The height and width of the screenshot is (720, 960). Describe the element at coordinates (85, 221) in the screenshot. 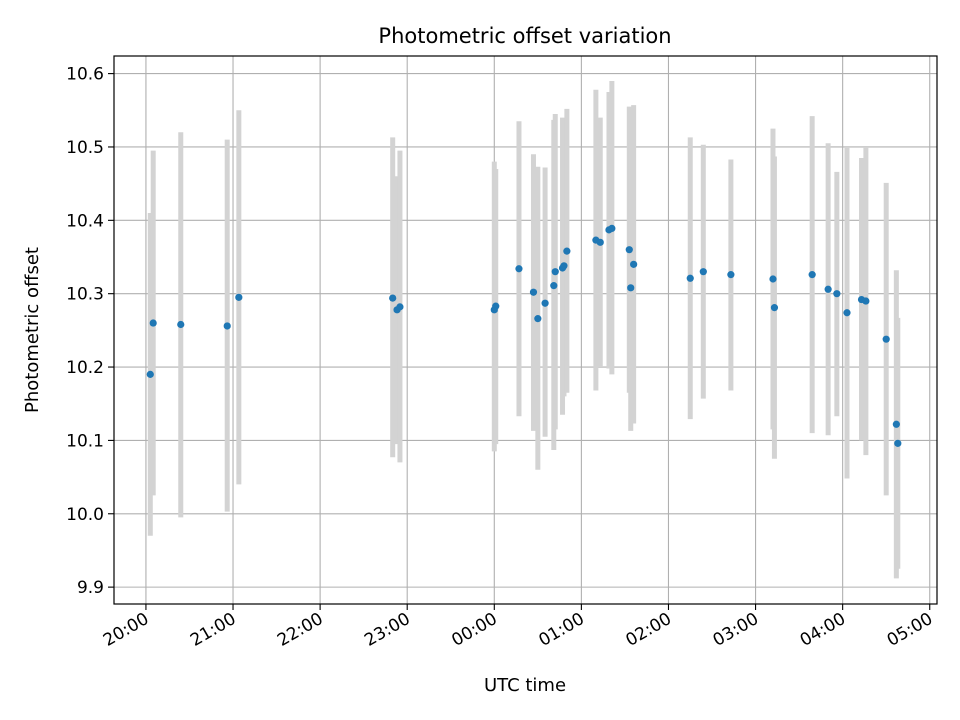

I see `y-tick-label: 10.4` at that location.